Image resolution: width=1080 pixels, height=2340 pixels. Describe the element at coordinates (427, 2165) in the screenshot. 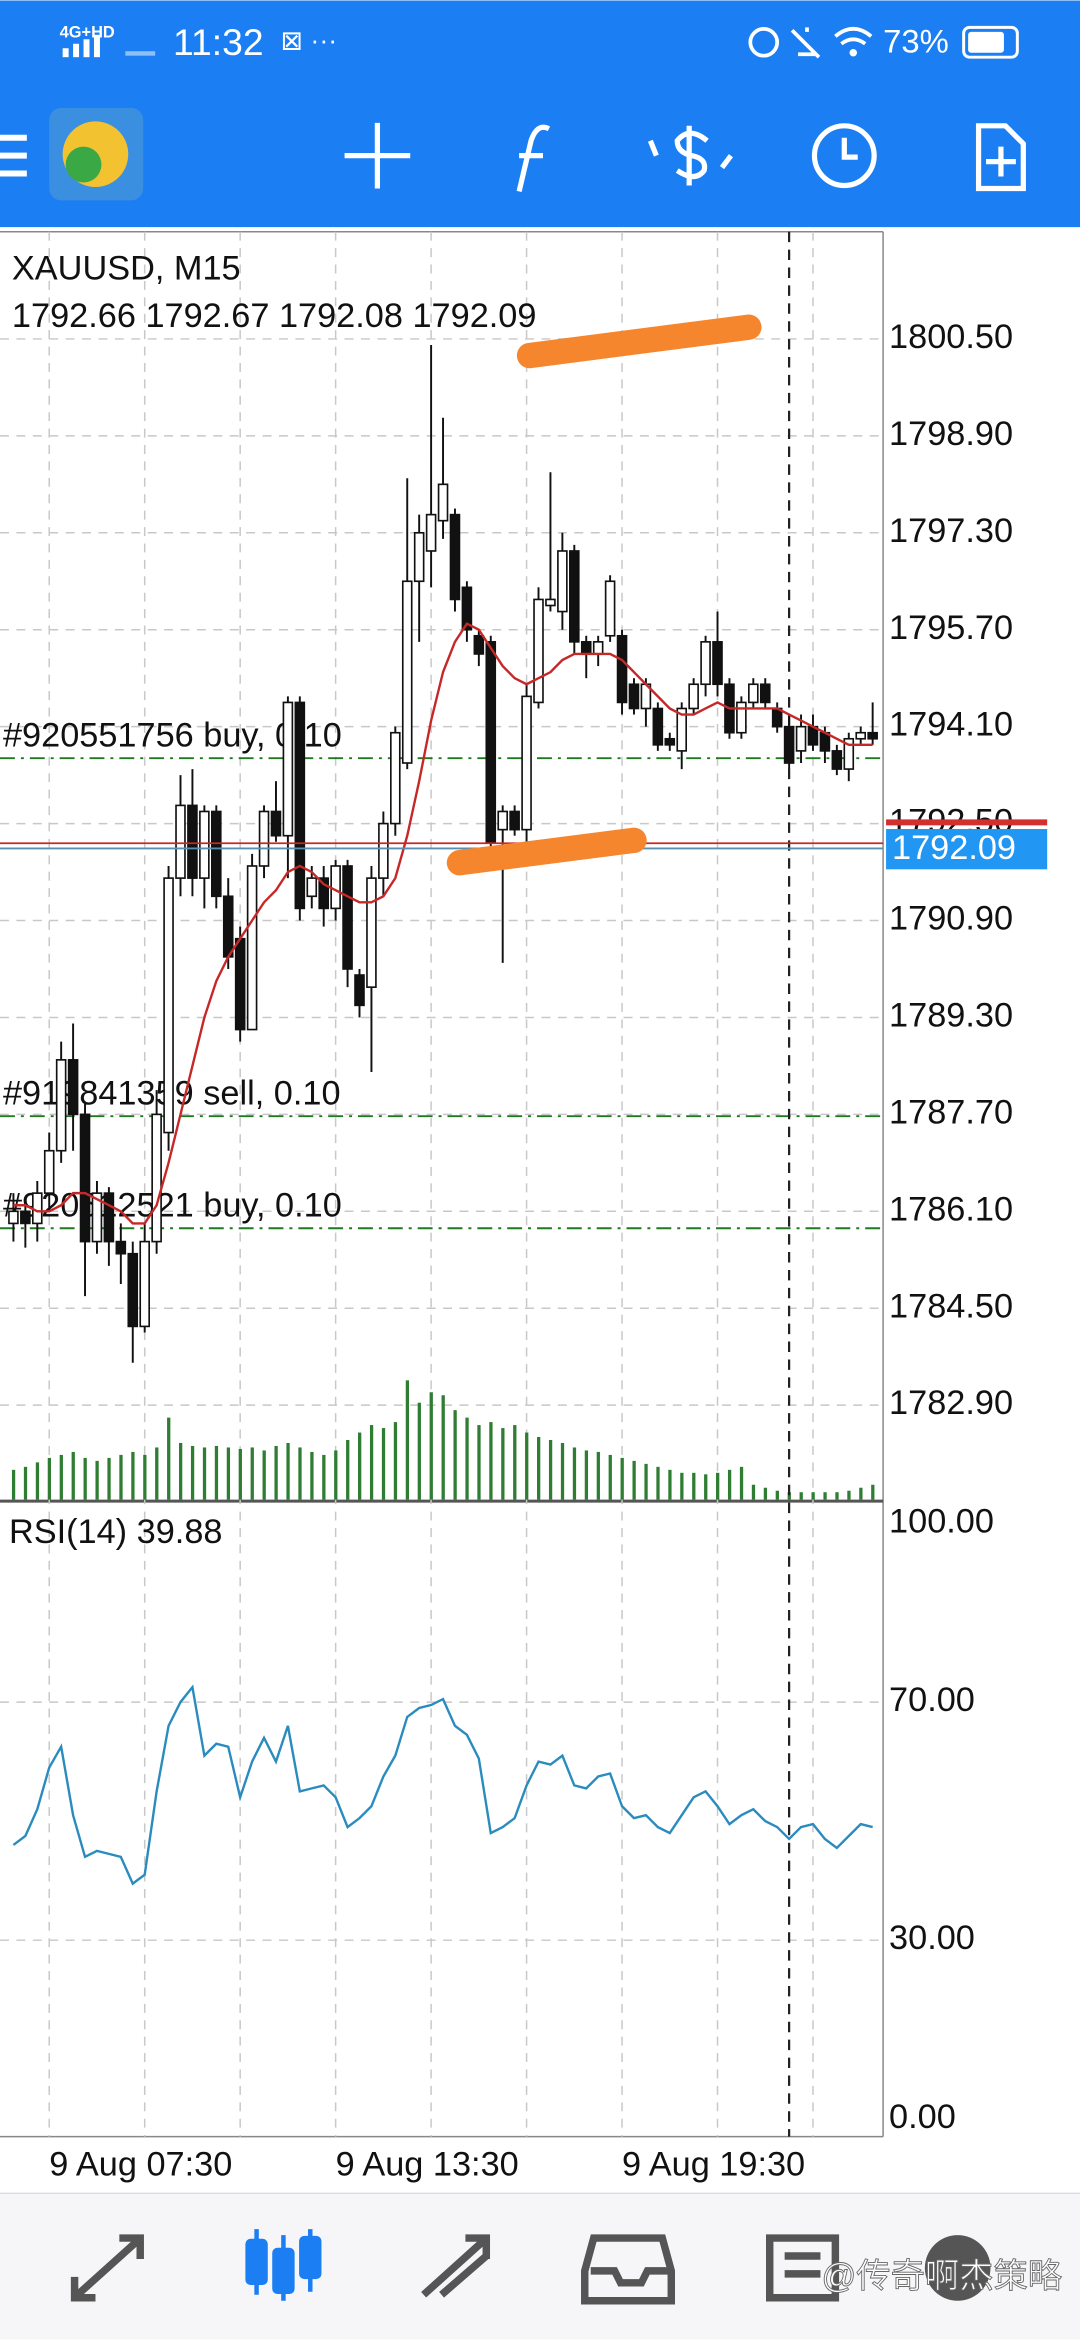

I see `time-label: 9 Aug 13:30` at that location.